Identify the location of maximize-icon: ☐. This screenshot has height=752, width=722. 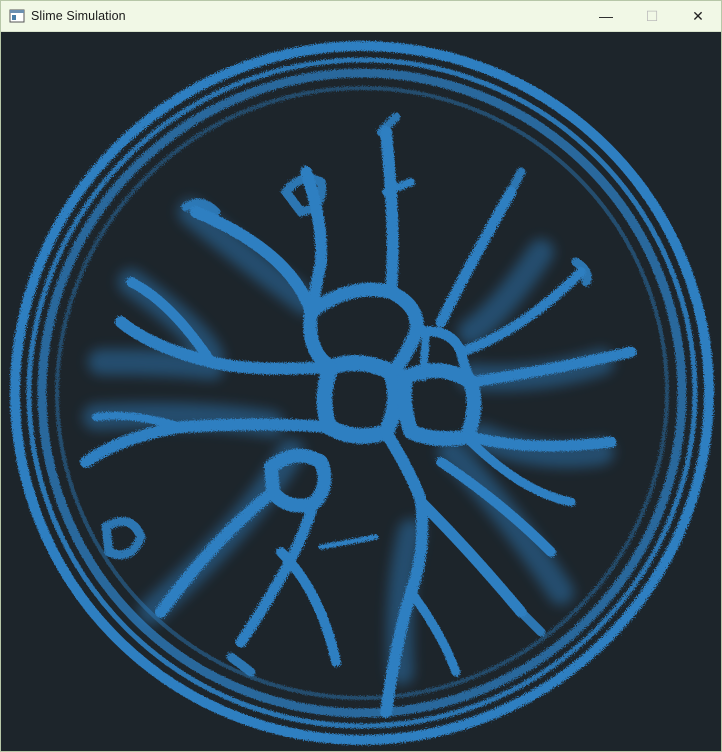
(652, 15).